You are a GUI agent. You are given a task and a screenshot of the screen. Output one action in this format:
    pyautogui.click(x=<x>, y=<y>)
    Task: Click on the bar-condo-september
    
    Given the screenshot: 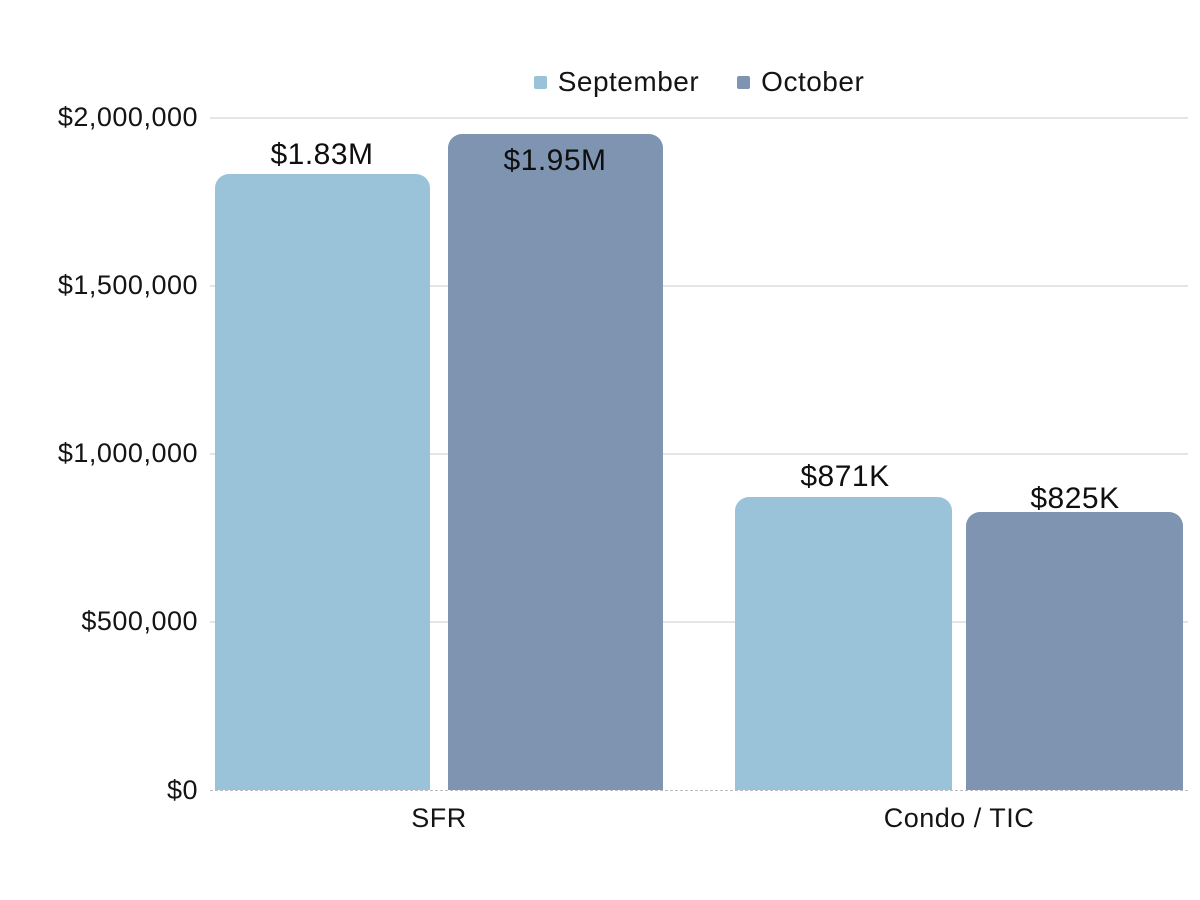 What is the action you would take?
    pyautogui.click(x=843, y=643)
    